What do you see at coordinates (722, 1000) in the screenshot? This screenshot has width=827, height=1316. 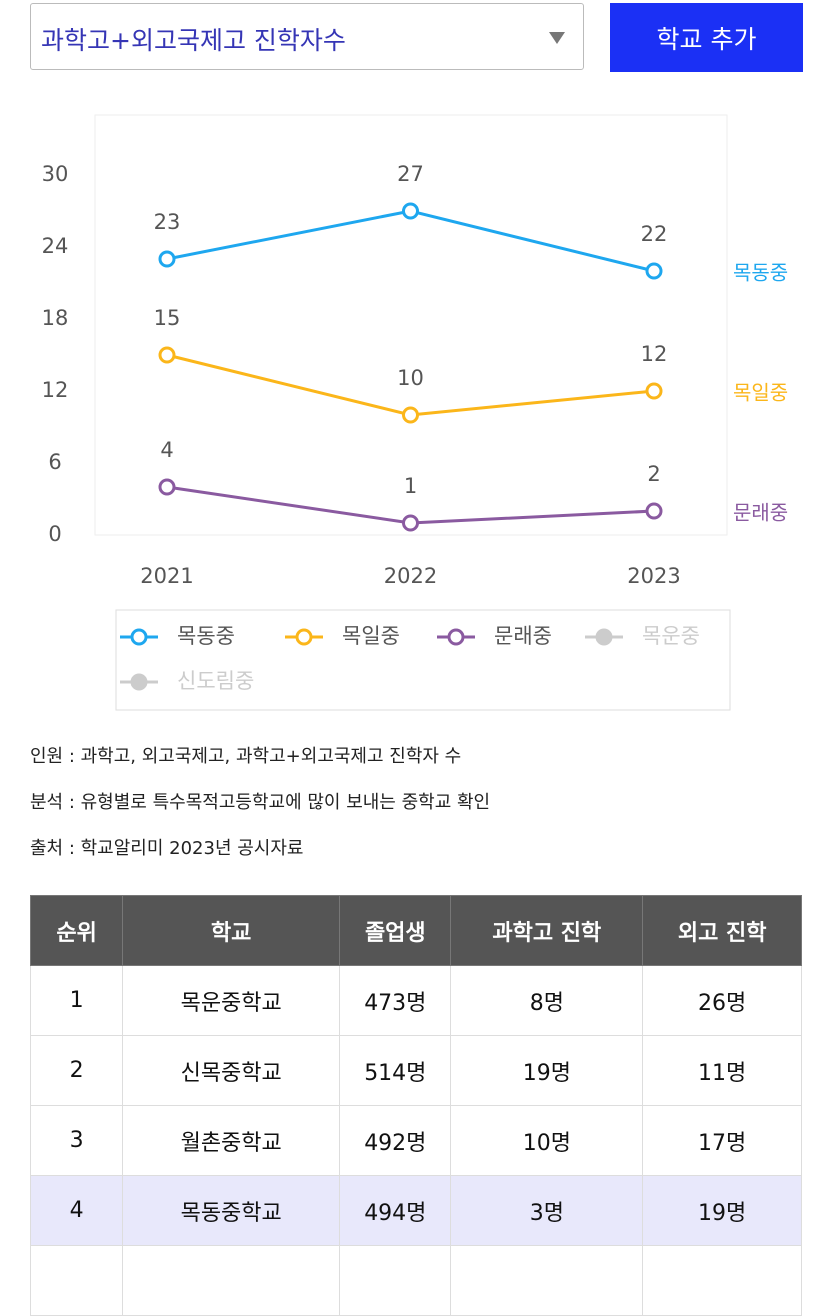 I see `cell: 26명` at bounding box center [722, 1000].